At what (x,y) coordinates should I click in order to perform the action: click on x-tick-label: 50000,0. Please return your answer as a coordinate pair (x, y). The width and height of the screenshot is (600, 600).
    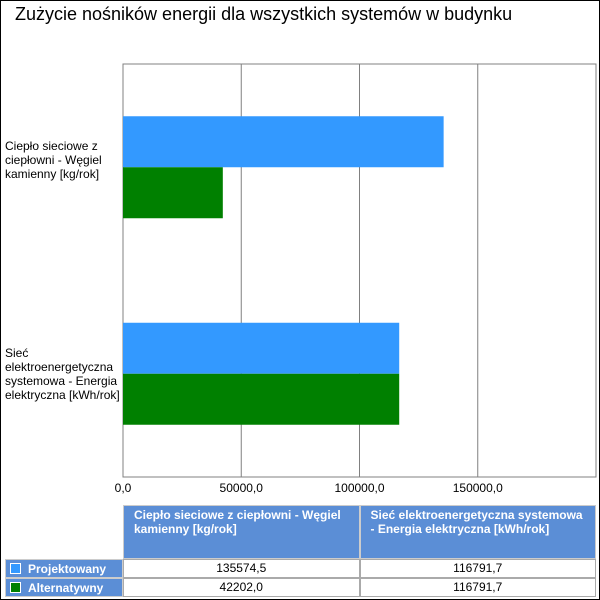
    Looking at the image, I should click on (241, 488).